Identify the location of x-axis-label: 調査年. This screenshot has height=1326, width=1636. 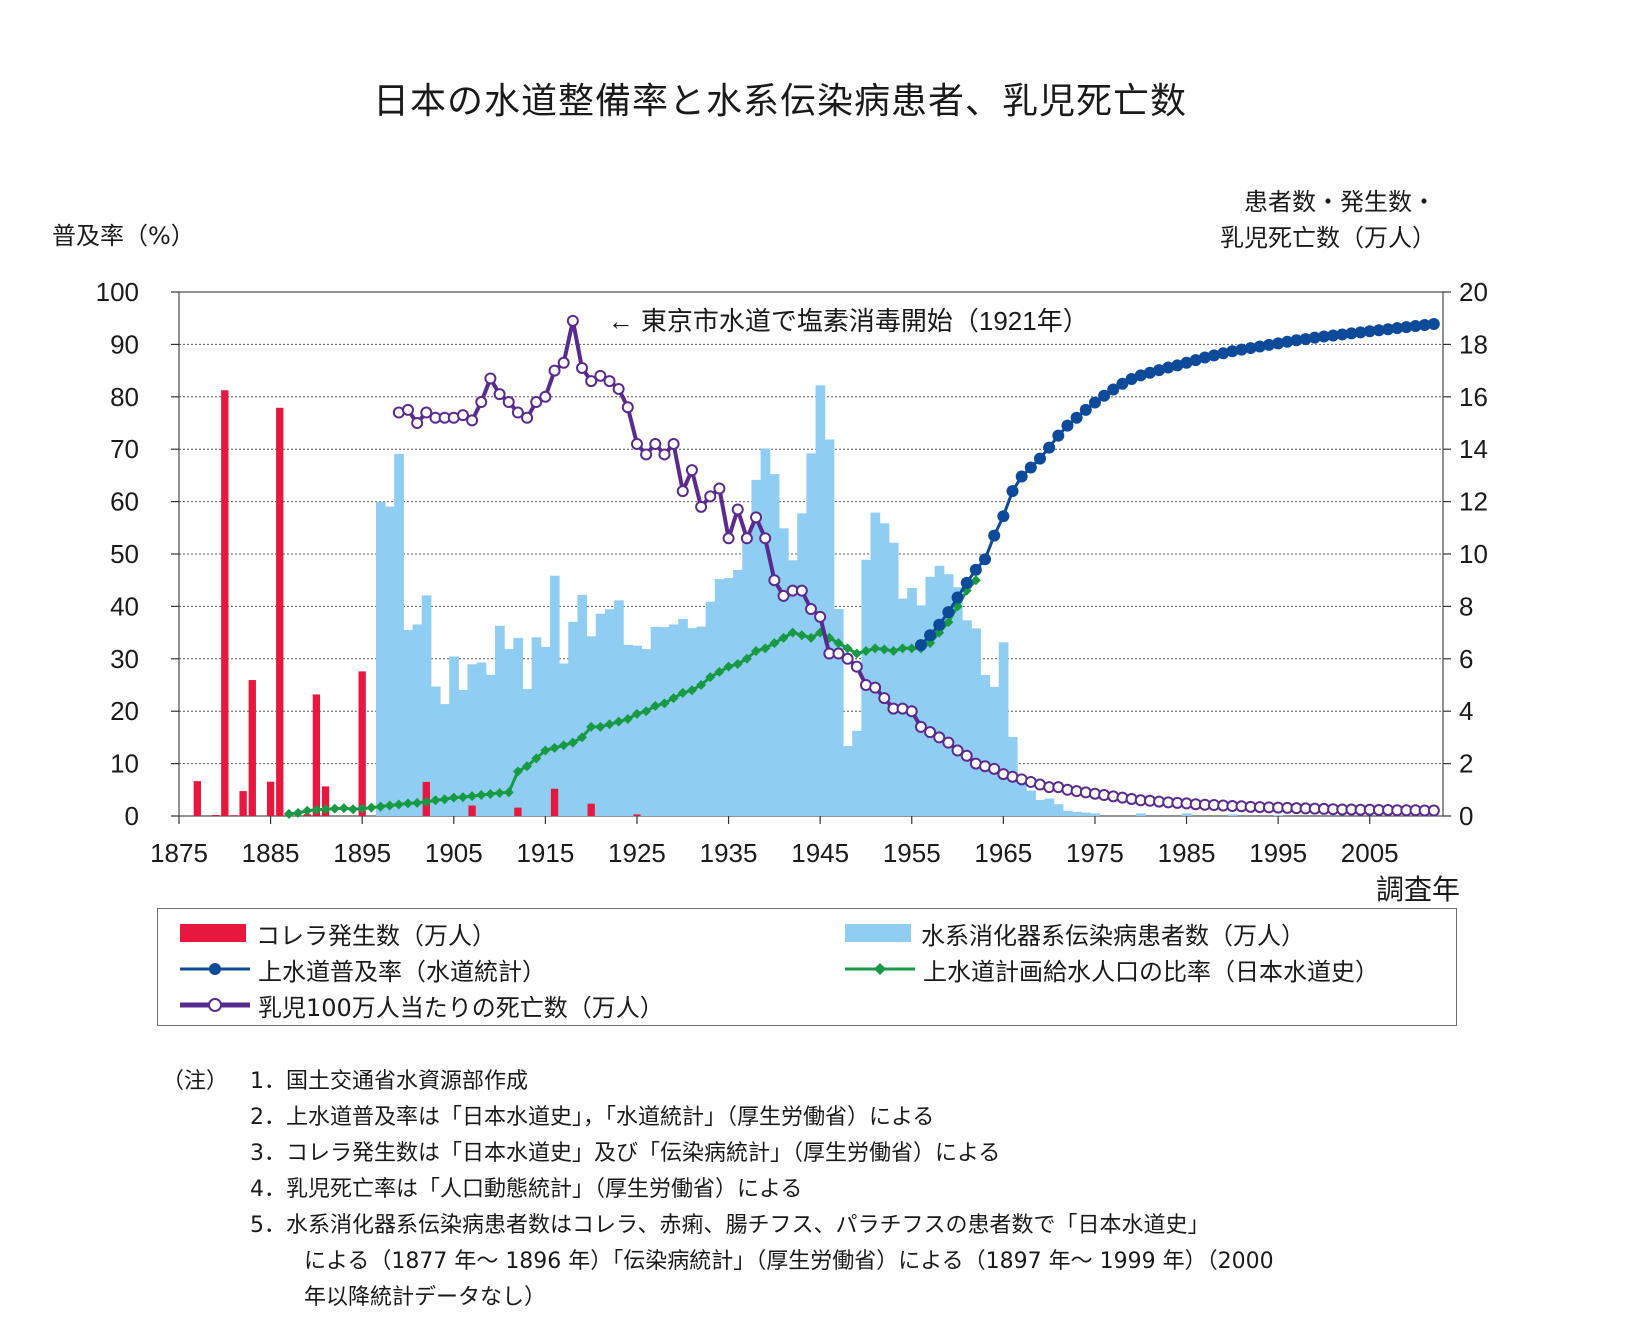
(1418, 889).